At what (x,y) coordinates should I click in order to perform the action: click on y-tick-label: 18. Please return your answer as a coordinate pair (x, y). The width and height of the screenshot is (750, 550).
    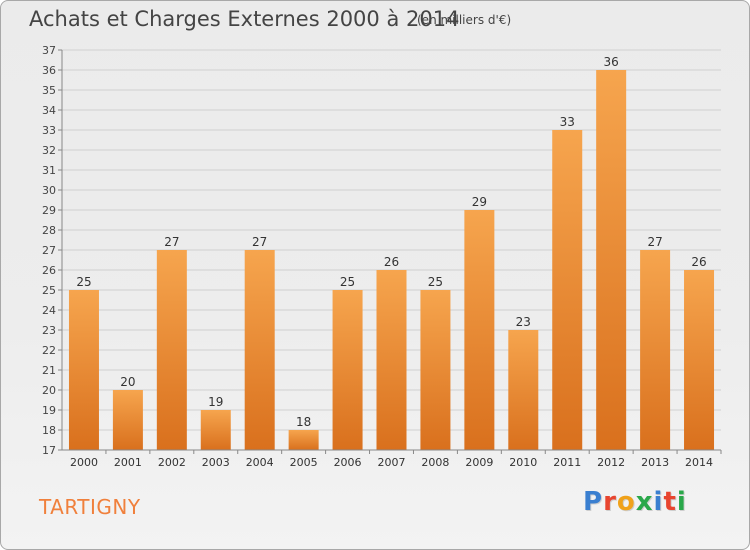
    Looking at the image, I should click on (49, 430).